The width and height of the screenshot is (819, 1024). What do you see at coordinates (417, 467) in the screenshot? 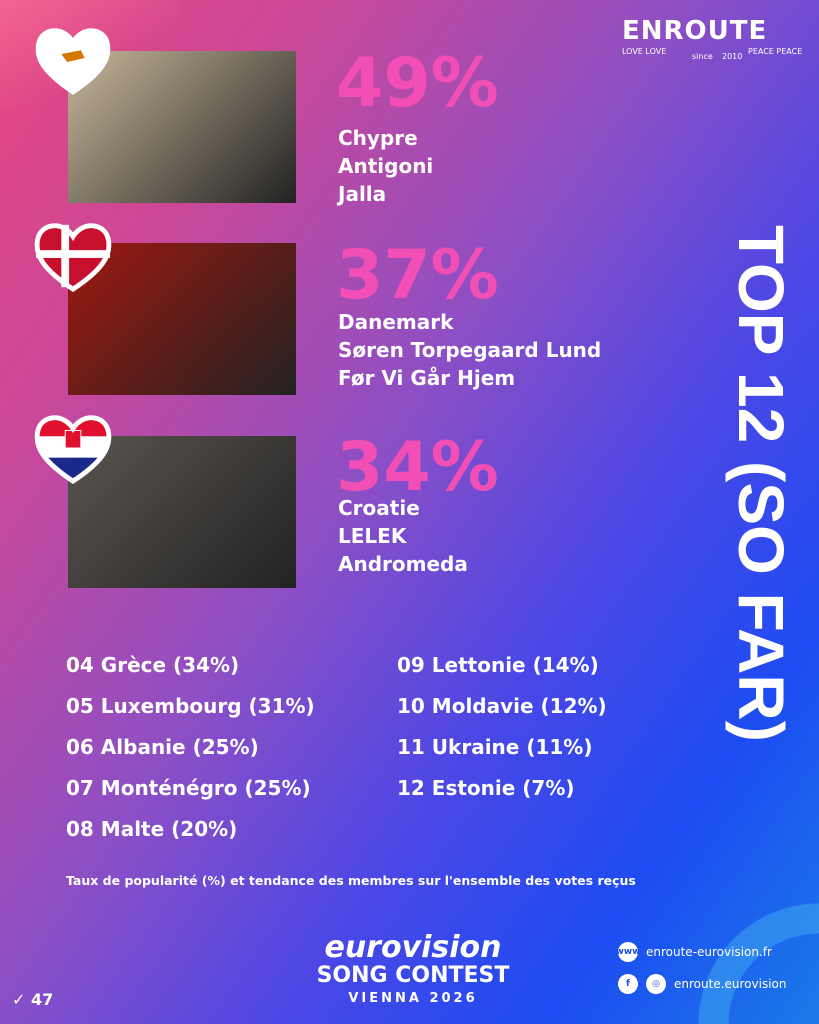
I see `percentage: 34%` at bounding box center [417, 467].